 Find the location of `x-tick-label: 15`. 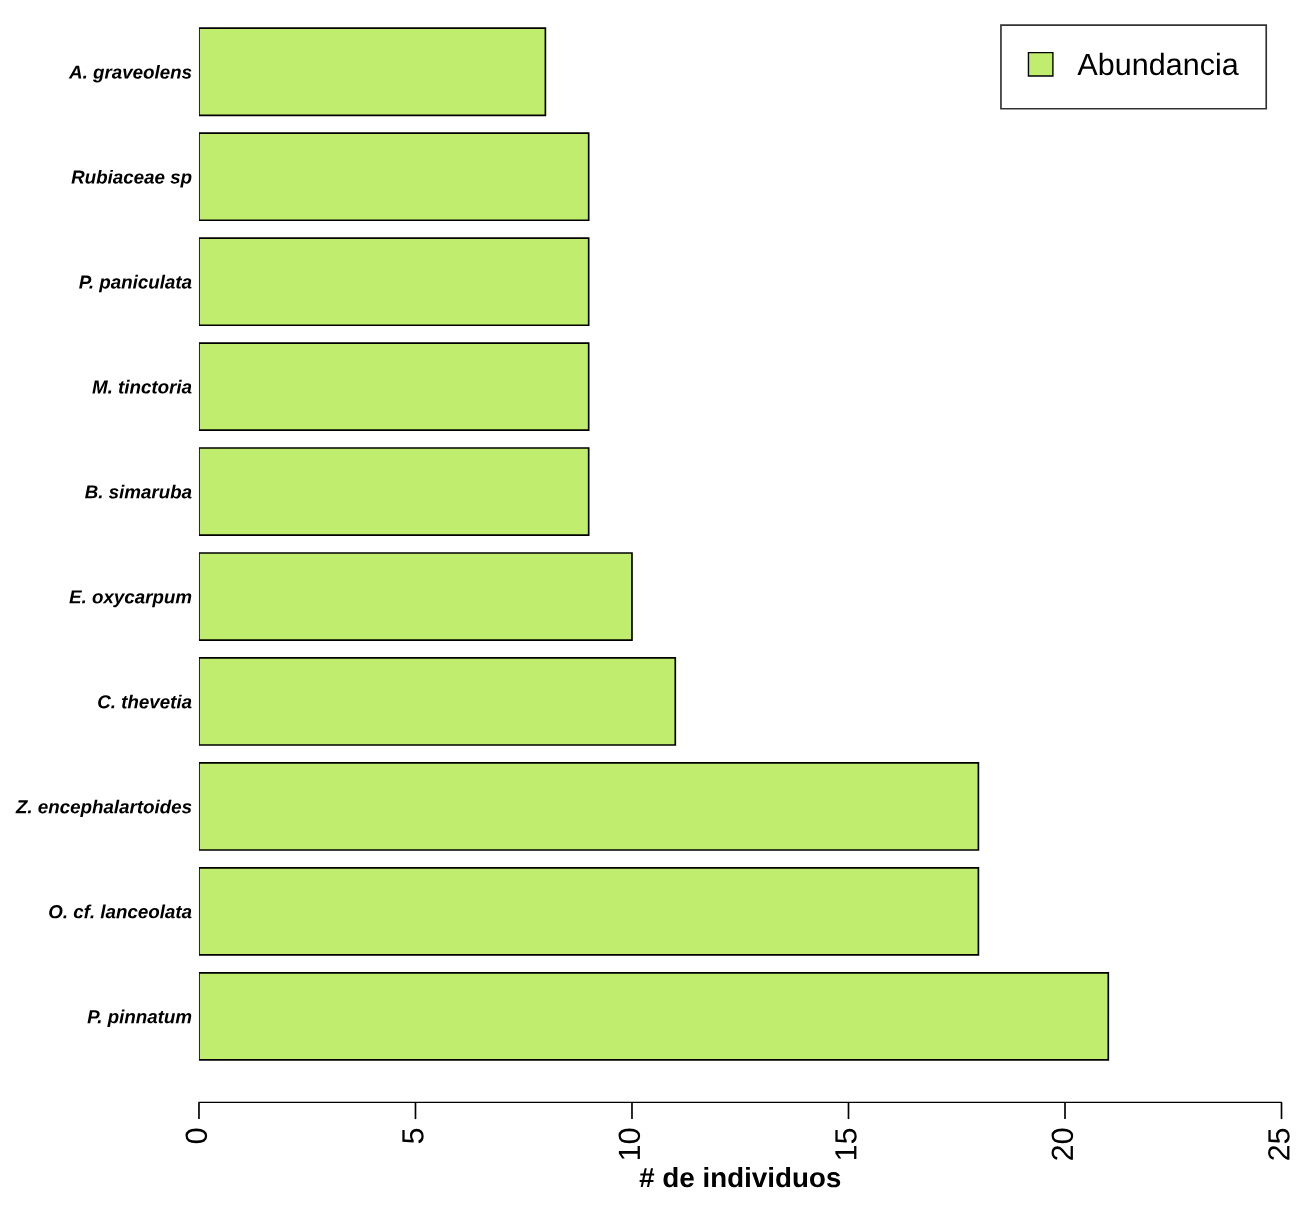

x-tick-label: 15 is located at coordinates (846, 1144).